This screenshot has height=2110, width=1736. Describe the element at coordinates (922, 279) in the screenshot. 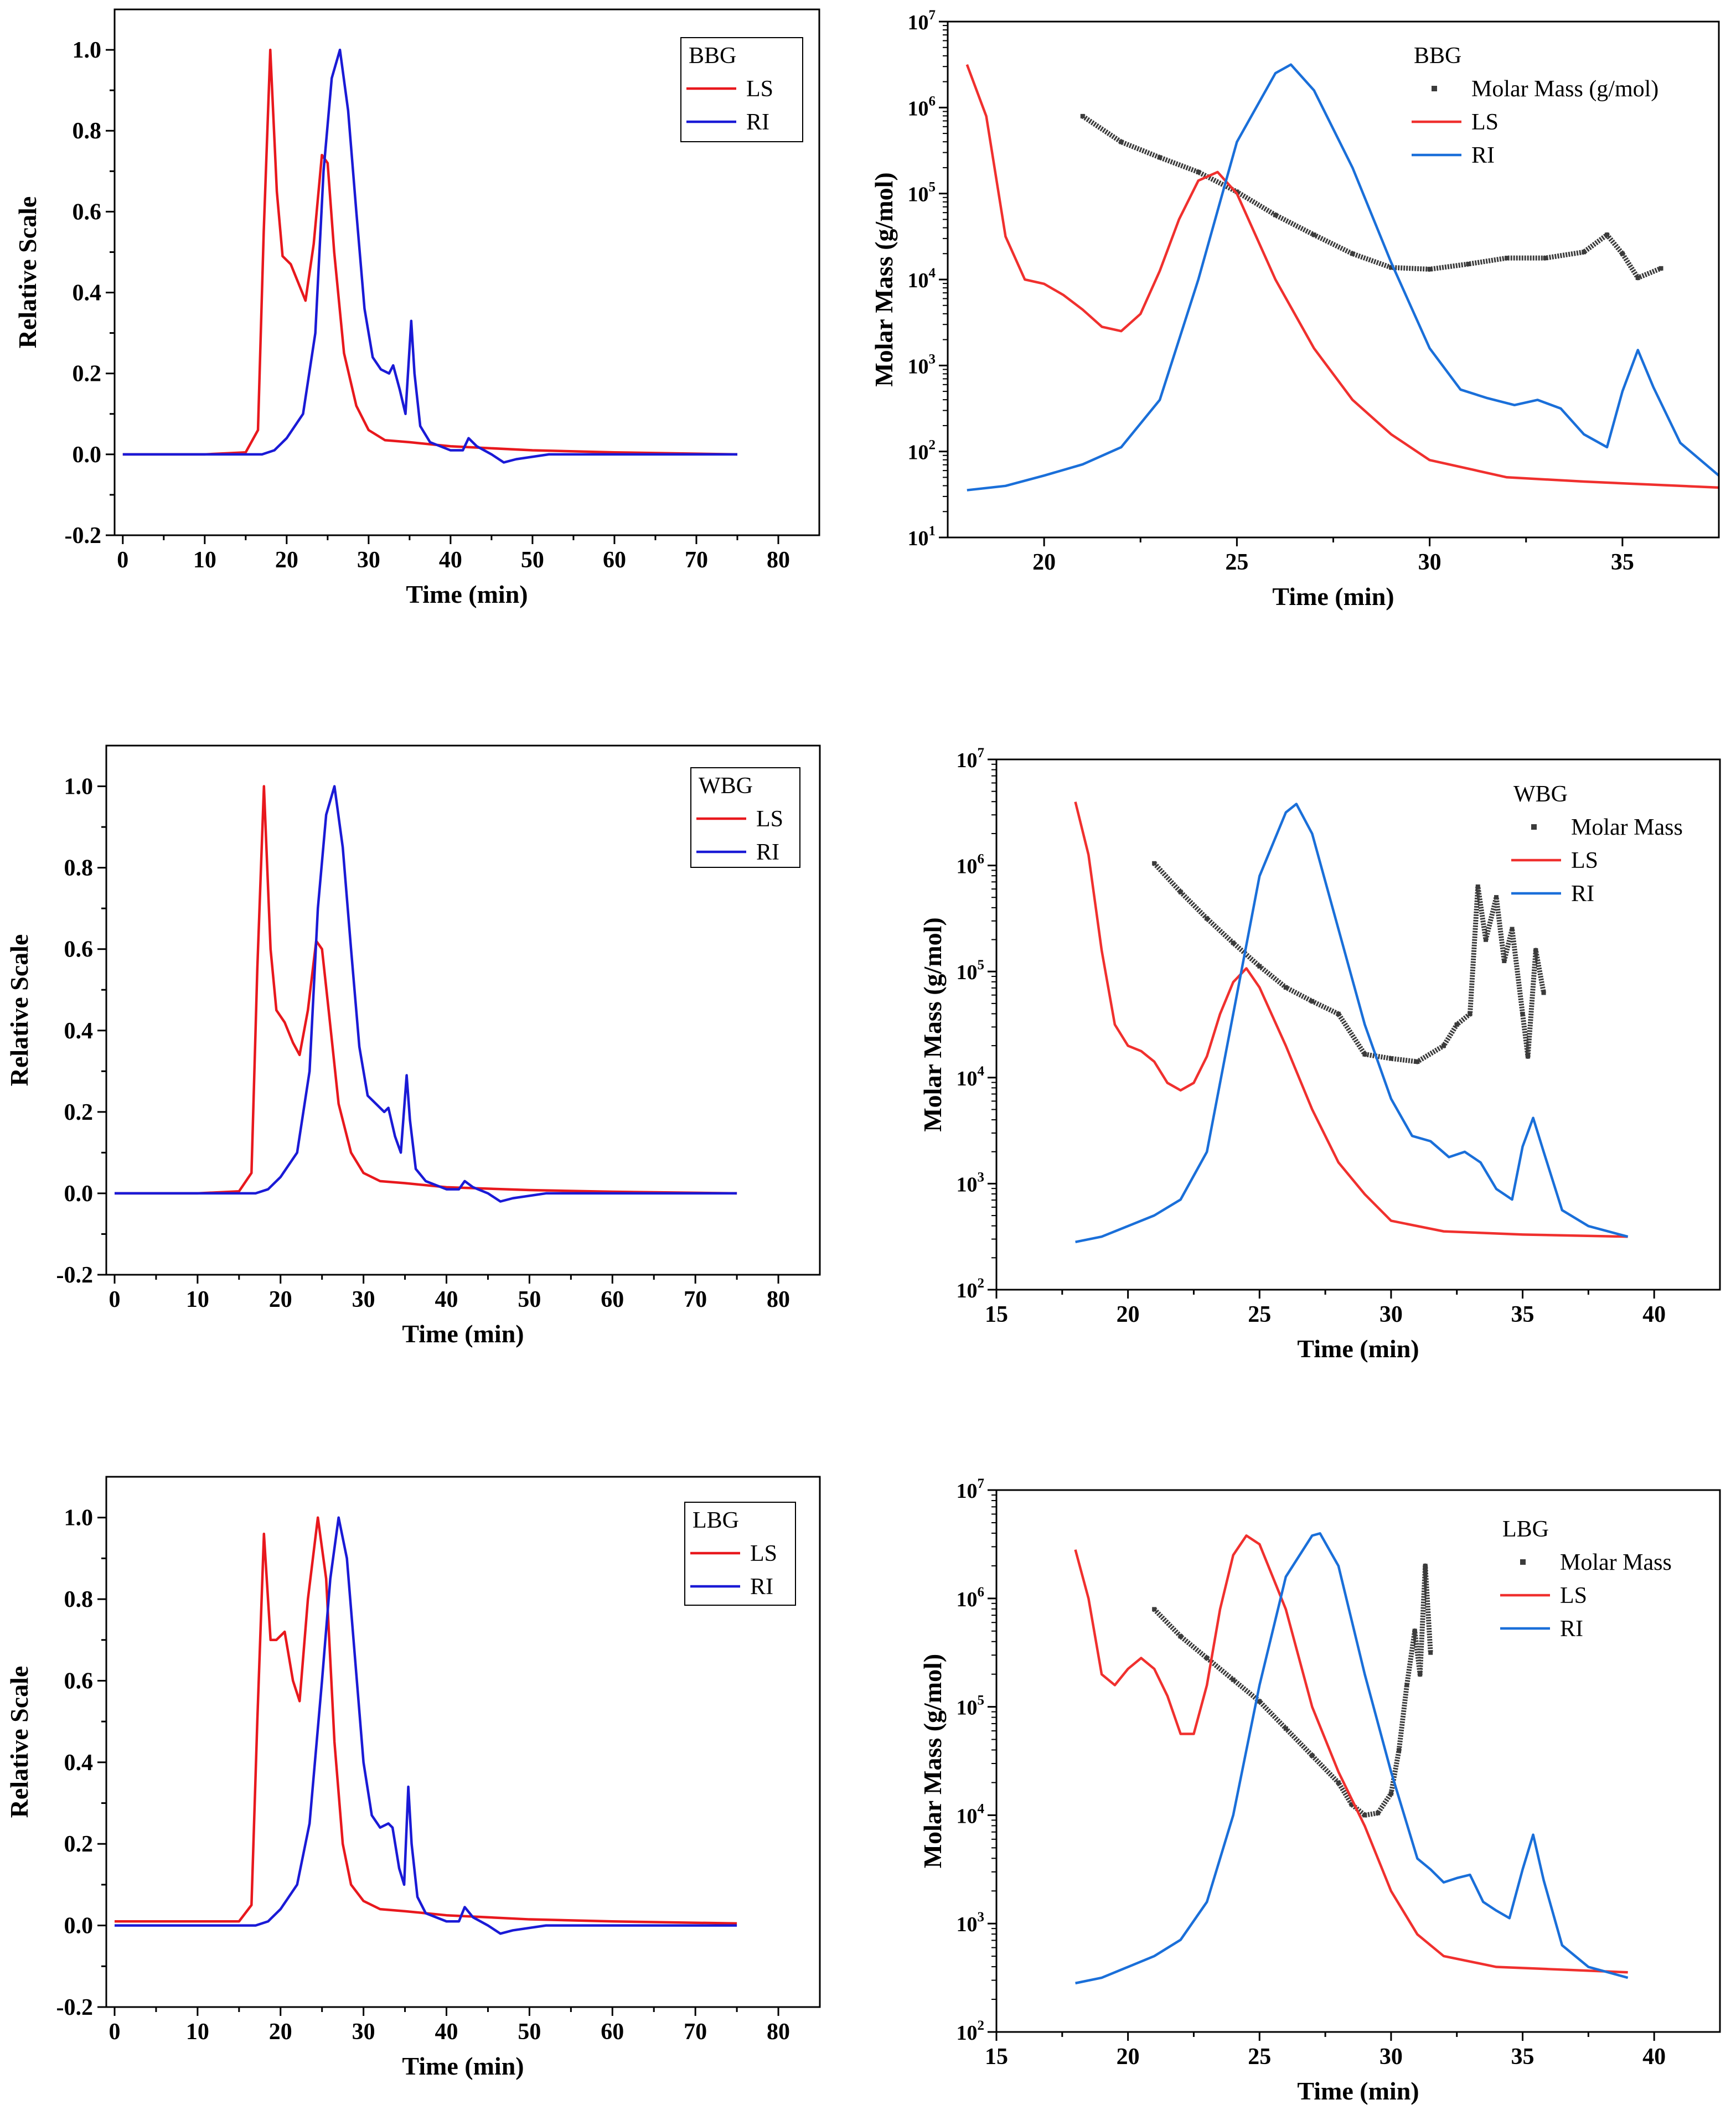

I see `y-tick-label: 10⁴` at that location.